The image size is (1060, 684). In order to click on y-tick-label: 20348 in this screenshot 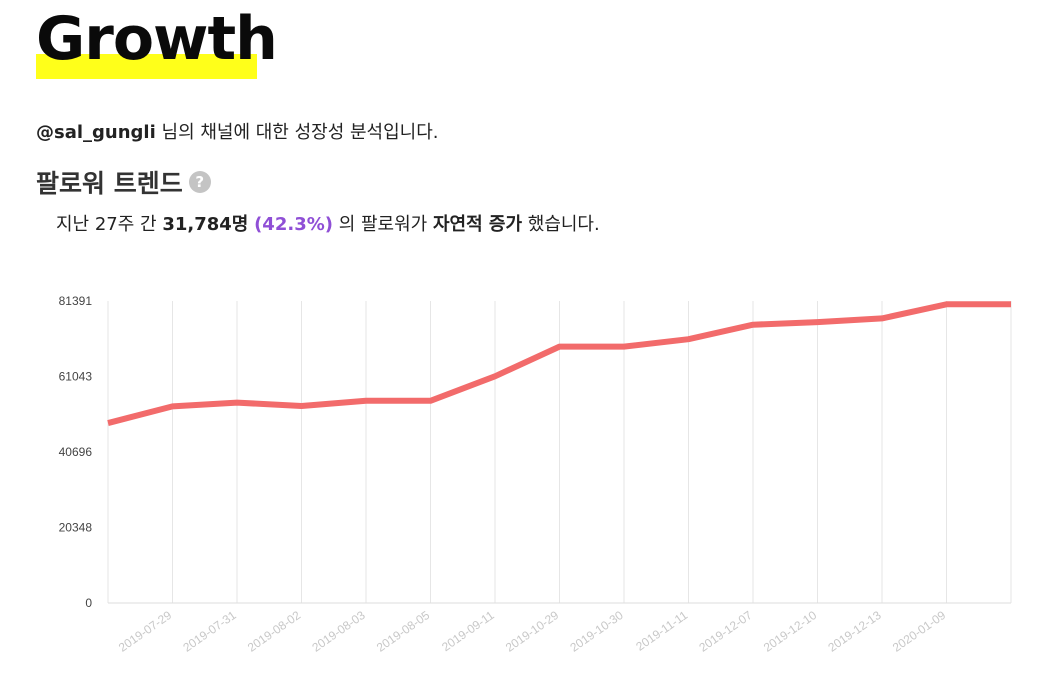, I will do `click(76, 527)`.